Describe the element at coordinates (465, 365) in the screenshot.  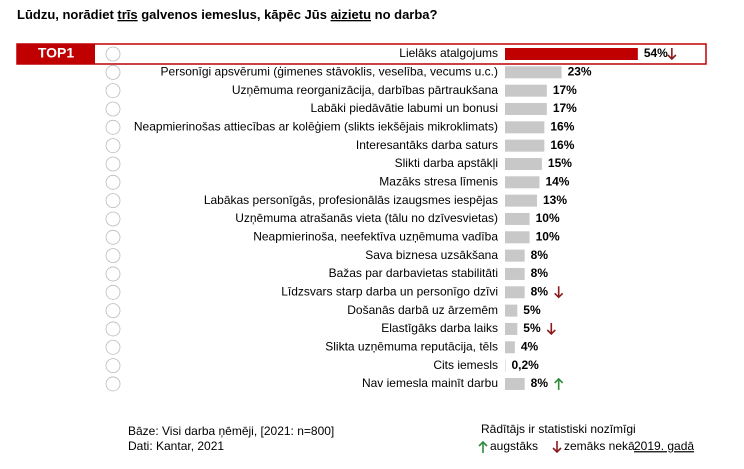
I see `category-label: Cits iemesls` at that location.